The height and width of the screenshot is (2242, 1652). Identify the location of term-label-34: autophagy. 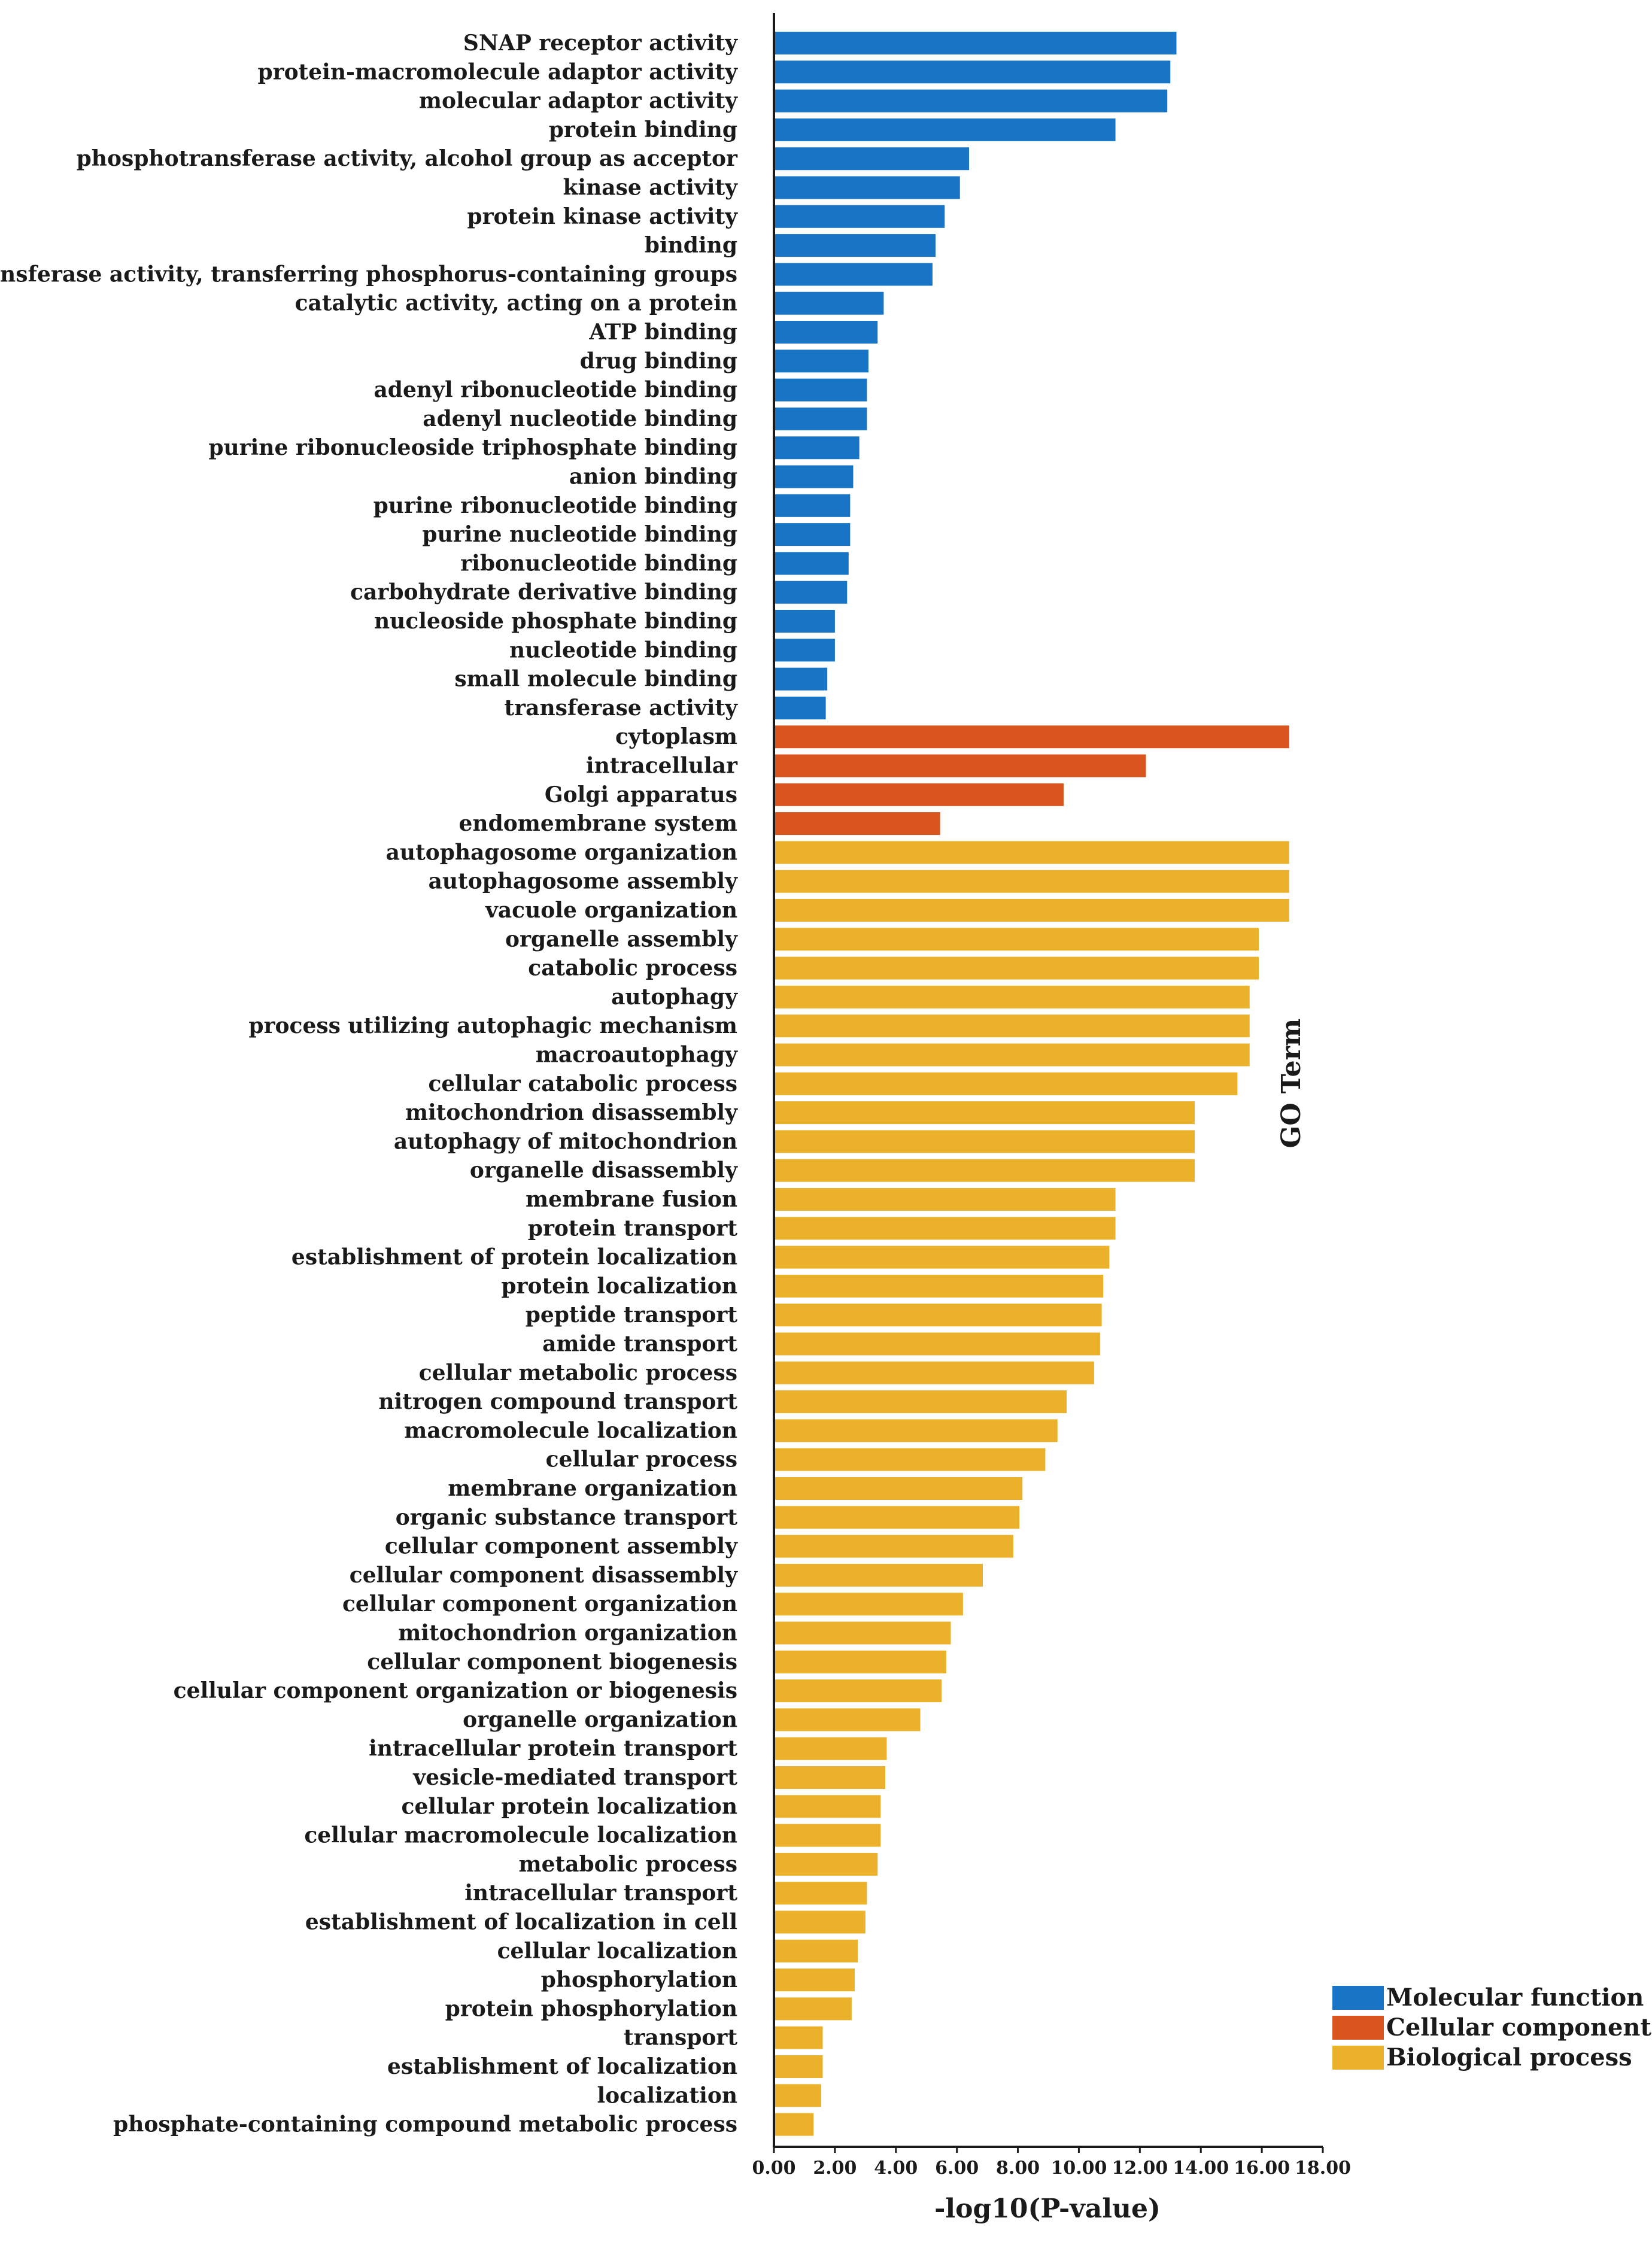
(674, 997).